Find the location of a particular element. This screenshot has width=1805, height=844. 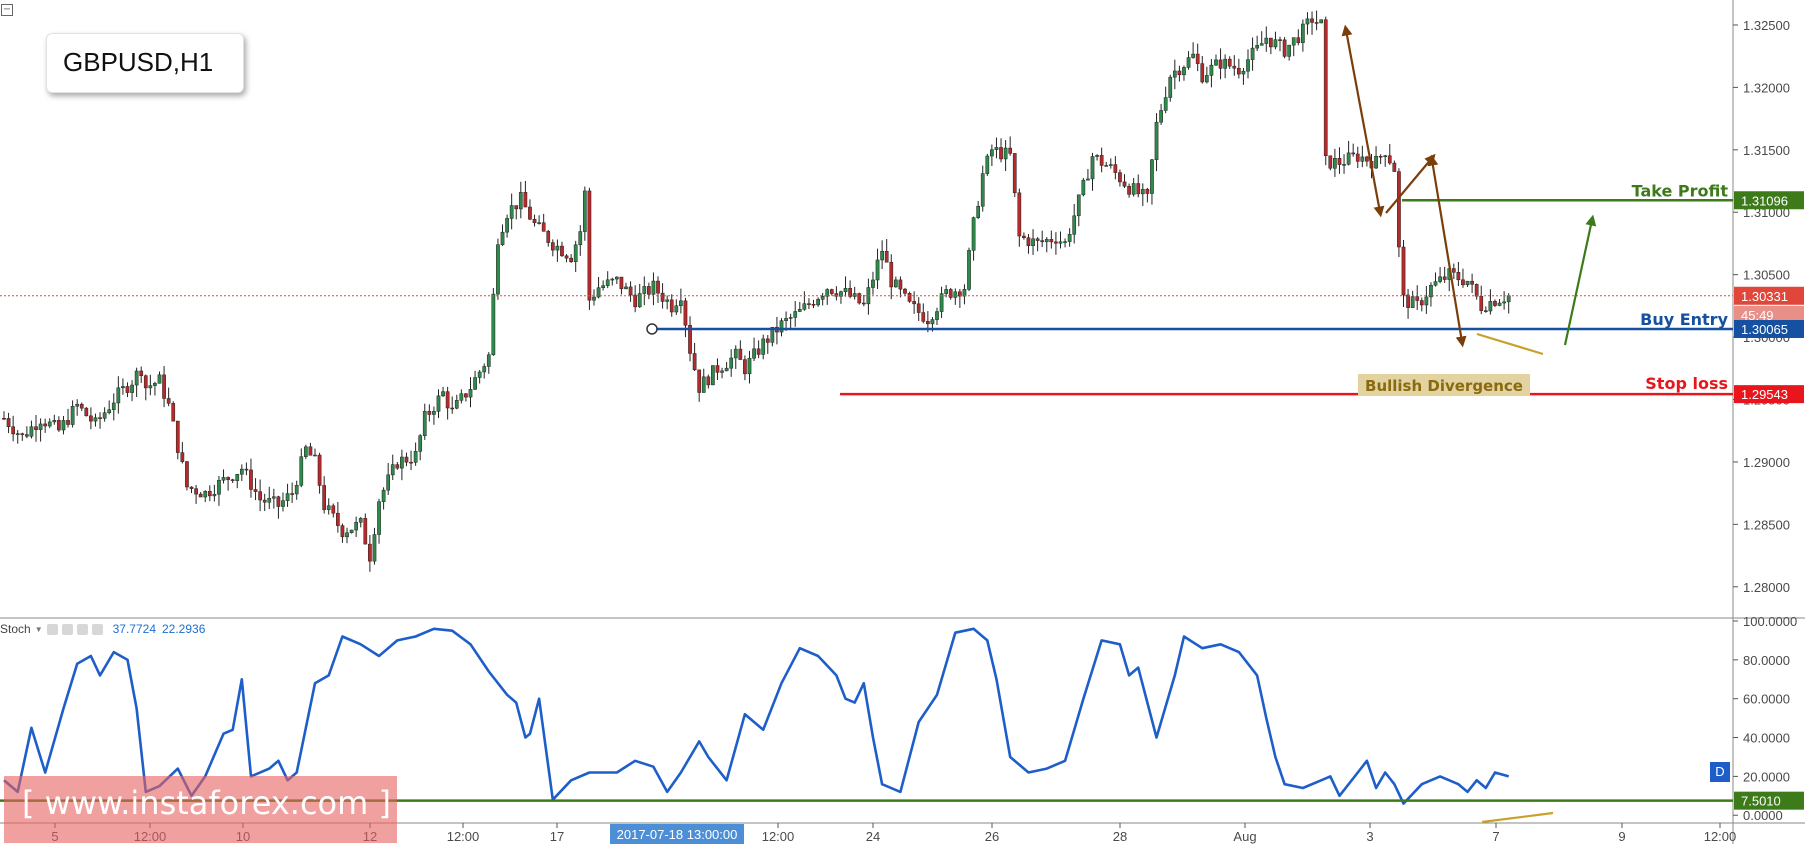

take-profit-price-tag: 1.31096 is located at coordinates (1764, 200).